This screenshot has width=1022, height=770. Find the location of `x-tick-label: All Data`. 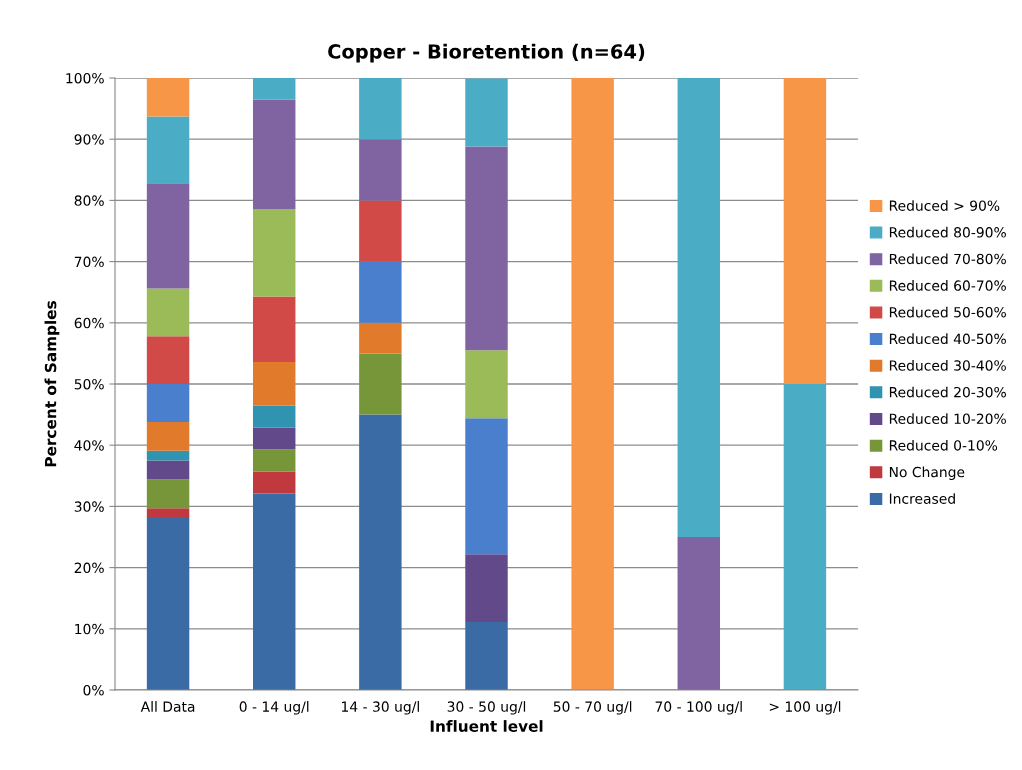

x-tick-label: All Data is located at coordinates (167, 706).